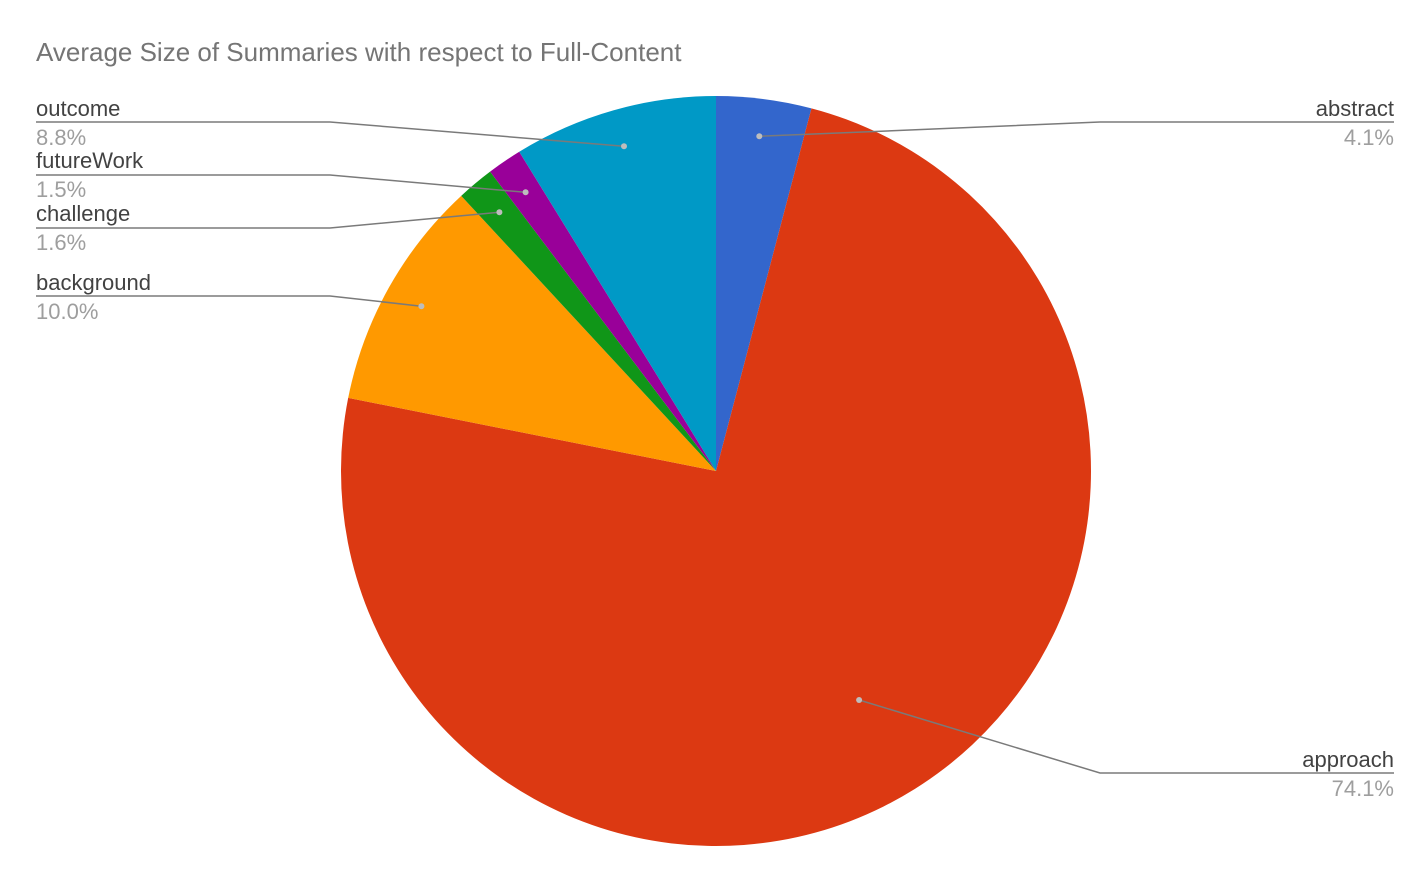 Image resolution: width=1426 pixels, height=880 pixels. Describe the element at coordinates (281, 184) in the screenshot. I see `leader-line-futureWork` at that location.